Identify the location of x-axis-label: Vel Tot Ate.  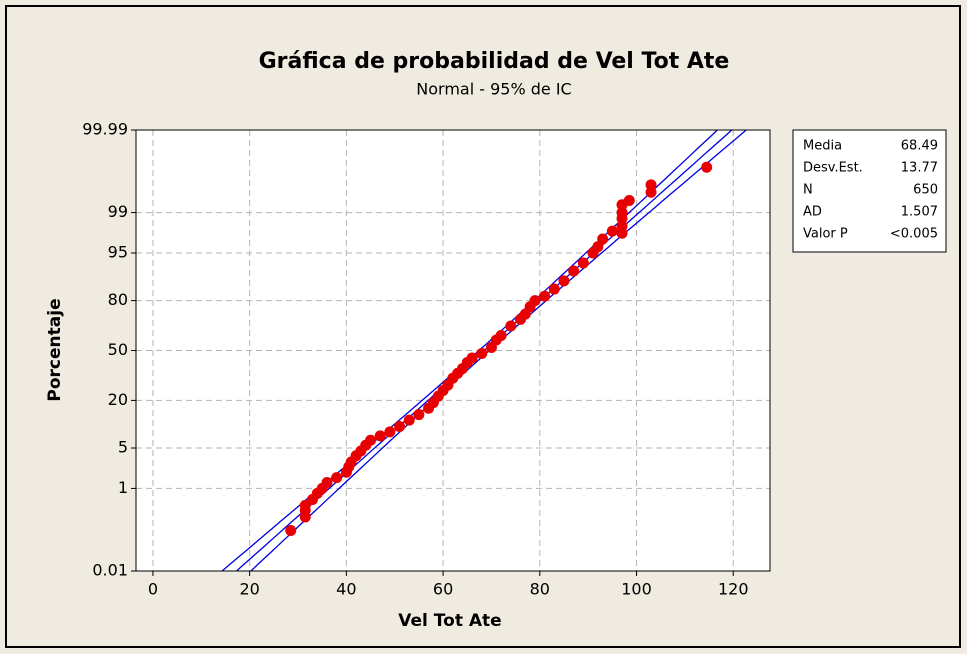
(449, 621).